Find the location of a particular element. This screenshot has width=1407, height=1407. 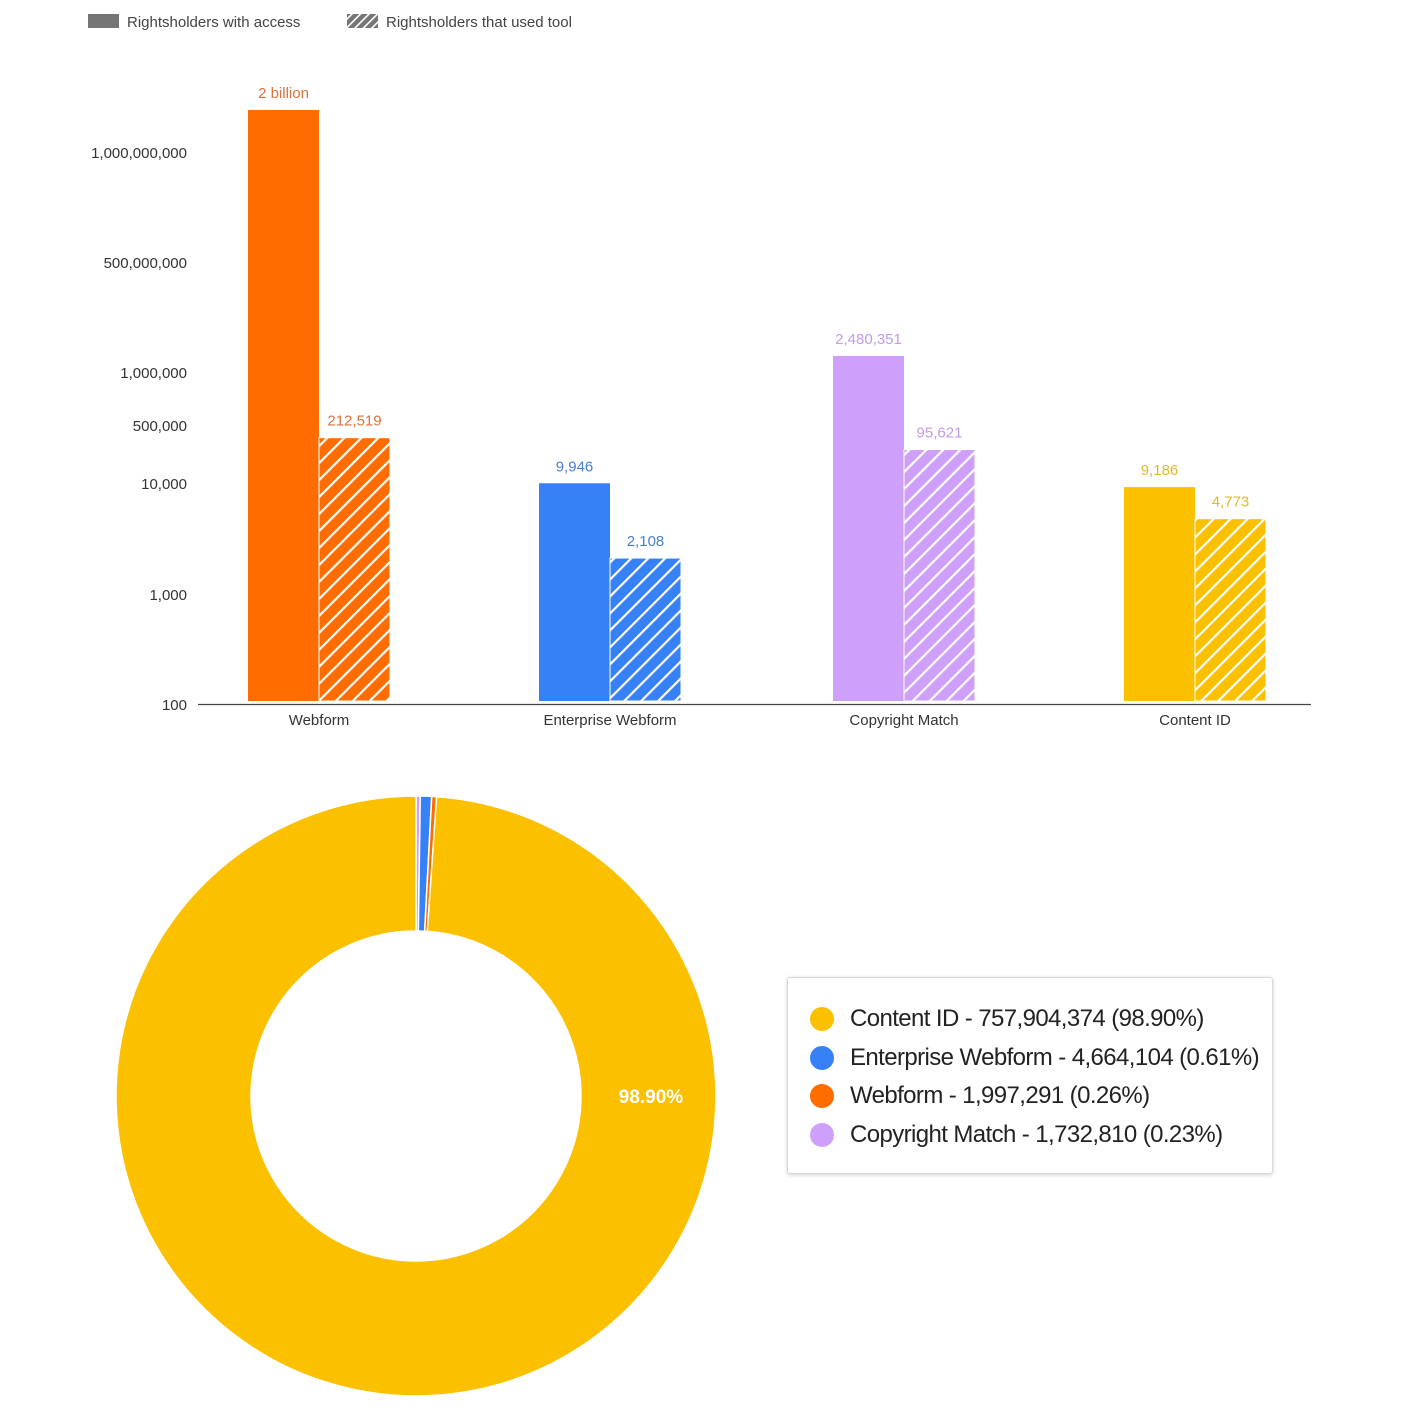

legend-label-rightsholders-with-access: Rightsholders with access is located at coordinates (213, 22).